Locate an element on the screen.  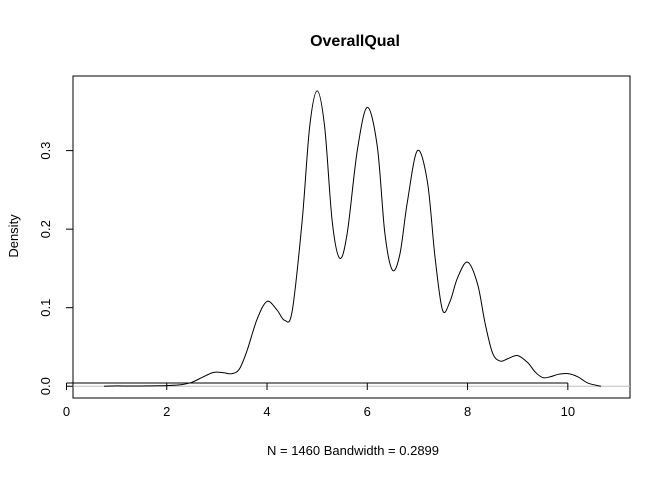
y-tick-label: 0.0 is located at coordinates (45, 386).